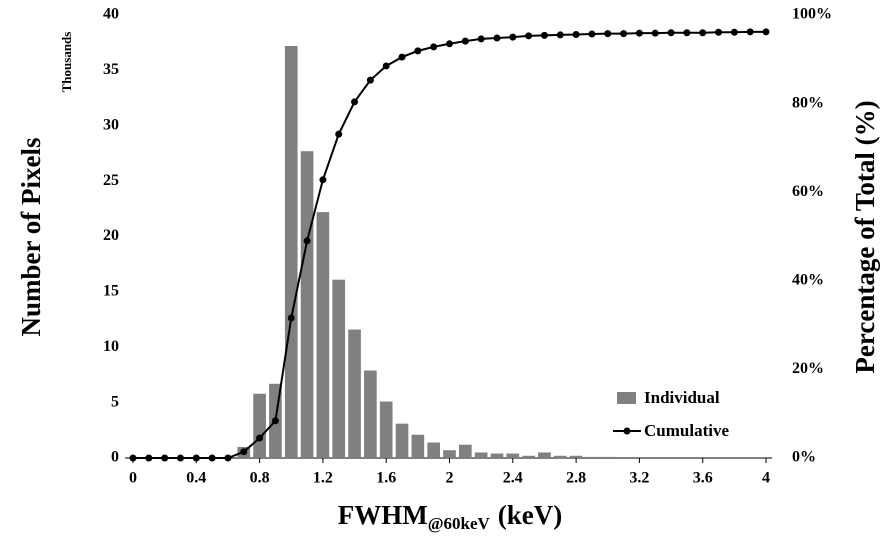  What do you see at coordinates (111, 291) in the screenshot?
I see `y-tick-label: 15` at bounding box center [111, 291].